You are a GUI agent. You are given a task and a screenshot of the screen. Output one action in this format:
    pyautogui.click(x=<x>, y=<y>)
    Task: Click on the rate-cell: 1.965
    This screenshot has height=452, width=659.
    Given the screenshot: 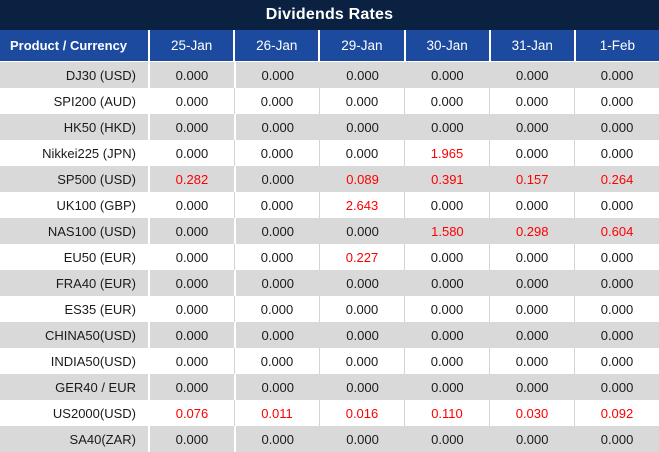 What is the action you would take?
    pyautogui.click(x=446, y=153)
    